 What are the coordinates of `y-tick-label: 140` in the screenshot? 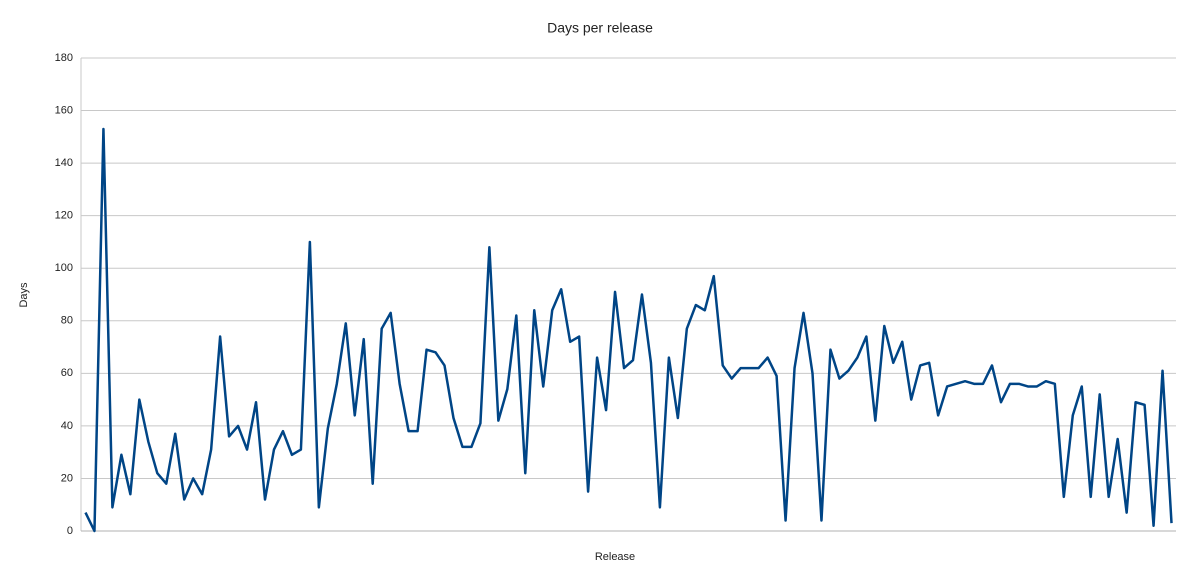 It's located at (64, 163).